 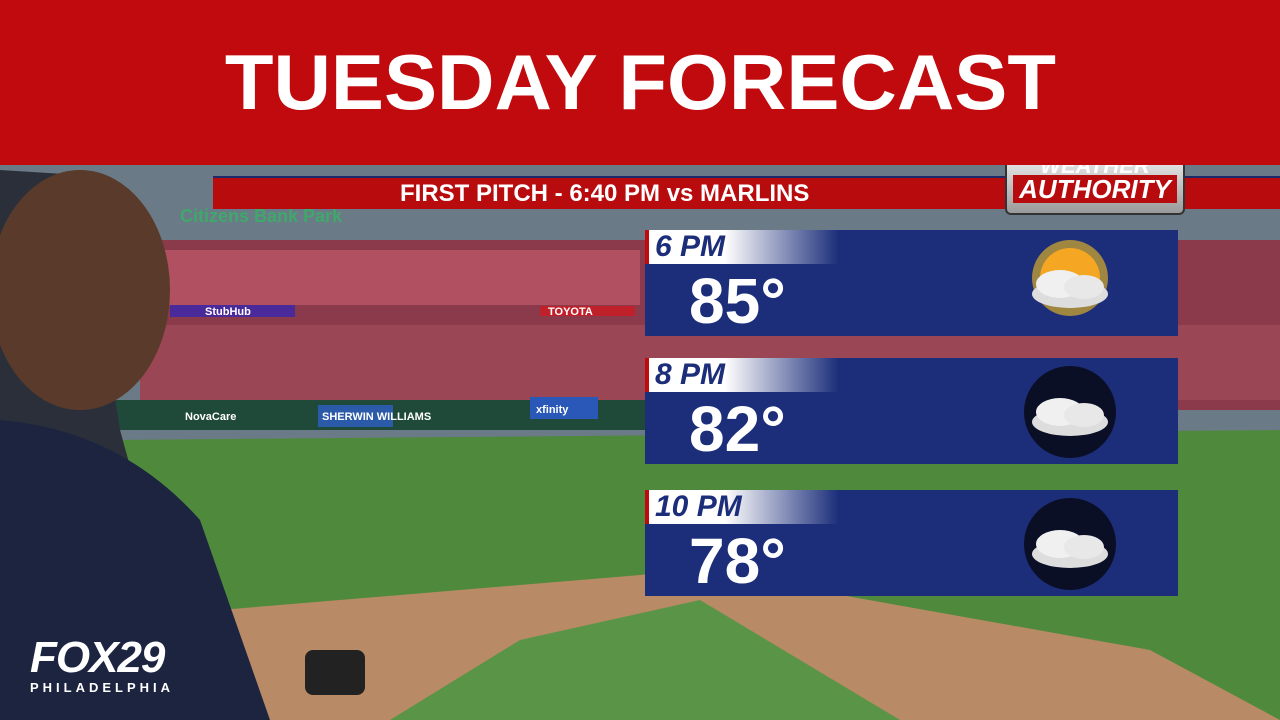 I want to click on time: 8 PM, so click(x=690, y=374).